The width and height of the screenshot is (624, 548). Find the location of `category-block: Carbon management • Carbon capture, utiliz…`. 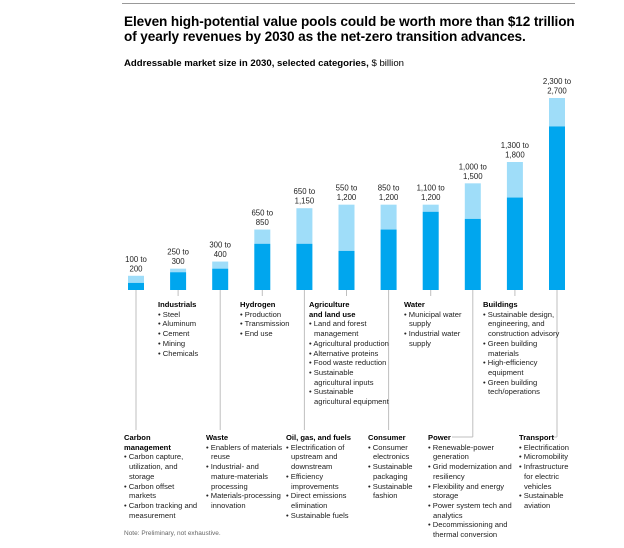

category-block: Carbon management • Carbon capture, utiliz… is located at coordinates (163, 476).